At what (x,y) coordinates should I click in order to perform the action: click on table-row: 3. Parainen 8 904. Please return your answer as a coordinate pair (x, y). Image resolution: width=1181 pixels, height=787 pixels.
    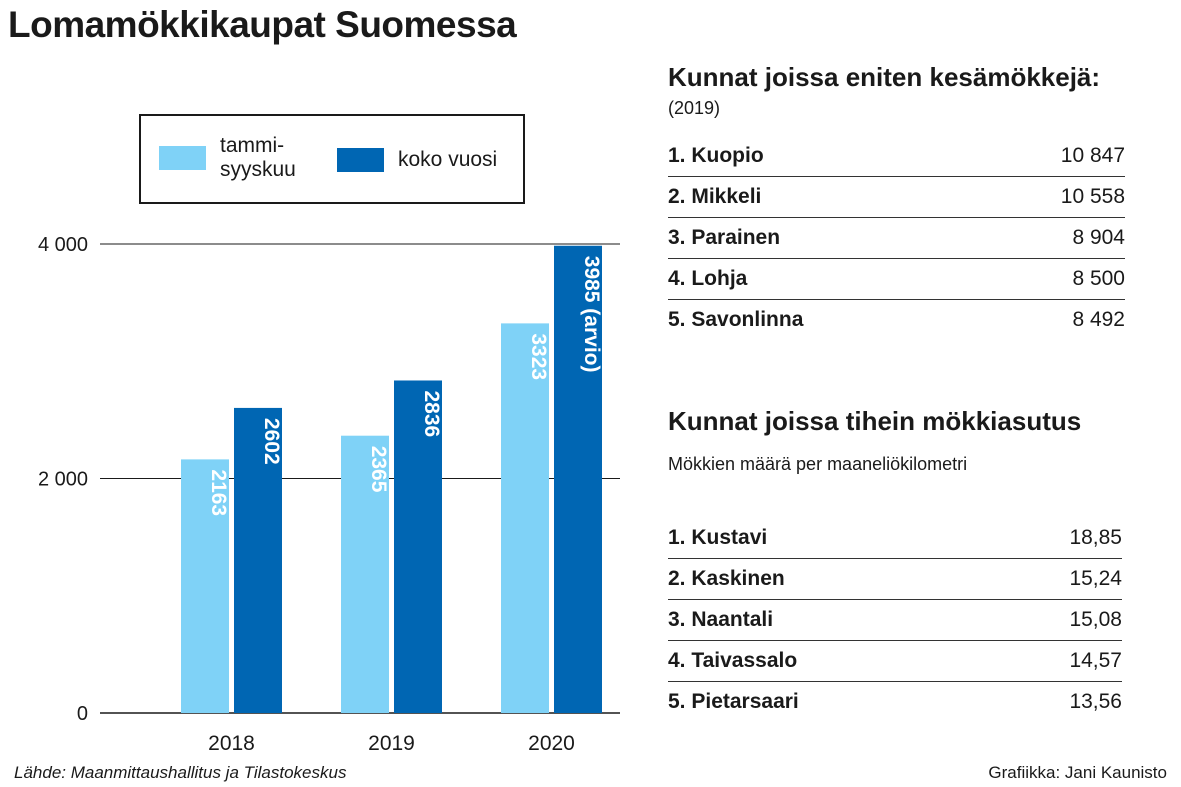
    Looking at the image, I should click on (896, 238).